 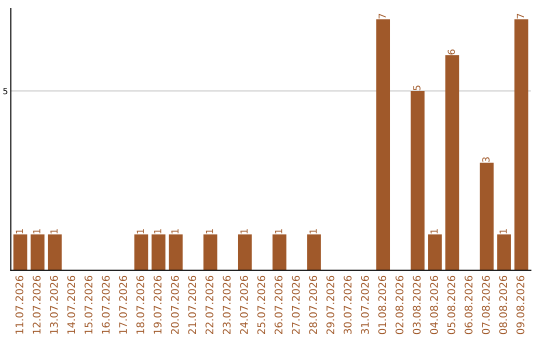 I want to click on x-tick-label: 25.07.2026, so click(x=261, y=305).